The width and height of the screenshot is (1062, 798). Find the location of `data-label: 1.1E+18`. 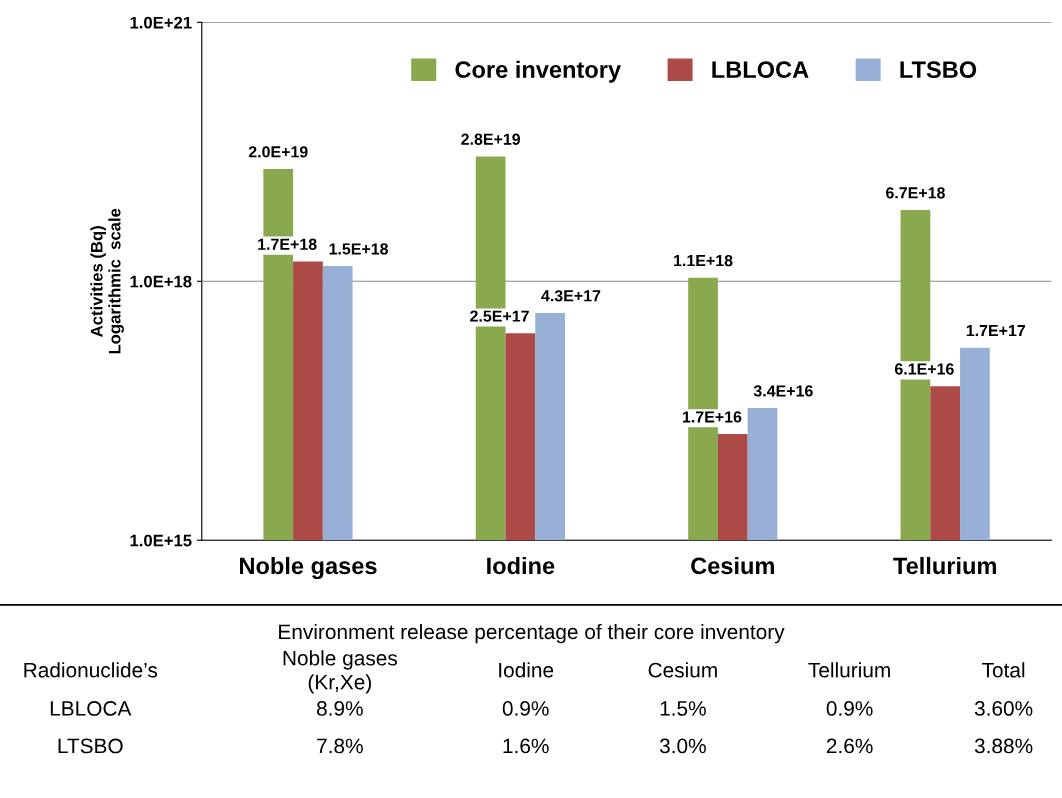

data-label: 1.1E+18 is located at coordinates (703, 260).